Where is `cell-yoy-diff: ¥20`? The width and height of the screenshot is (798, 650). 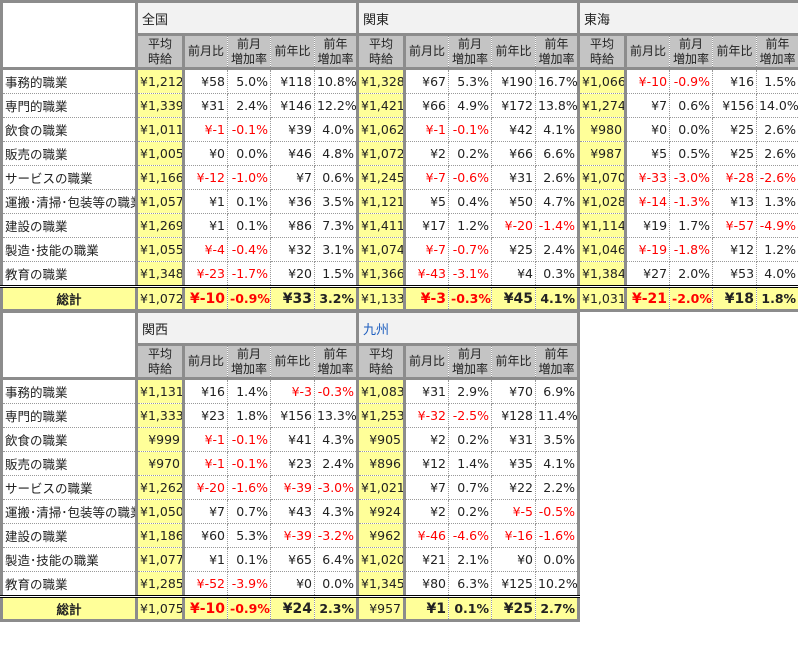 cell-yoy-diff: ¥20 is located at coordinates (292, 274).